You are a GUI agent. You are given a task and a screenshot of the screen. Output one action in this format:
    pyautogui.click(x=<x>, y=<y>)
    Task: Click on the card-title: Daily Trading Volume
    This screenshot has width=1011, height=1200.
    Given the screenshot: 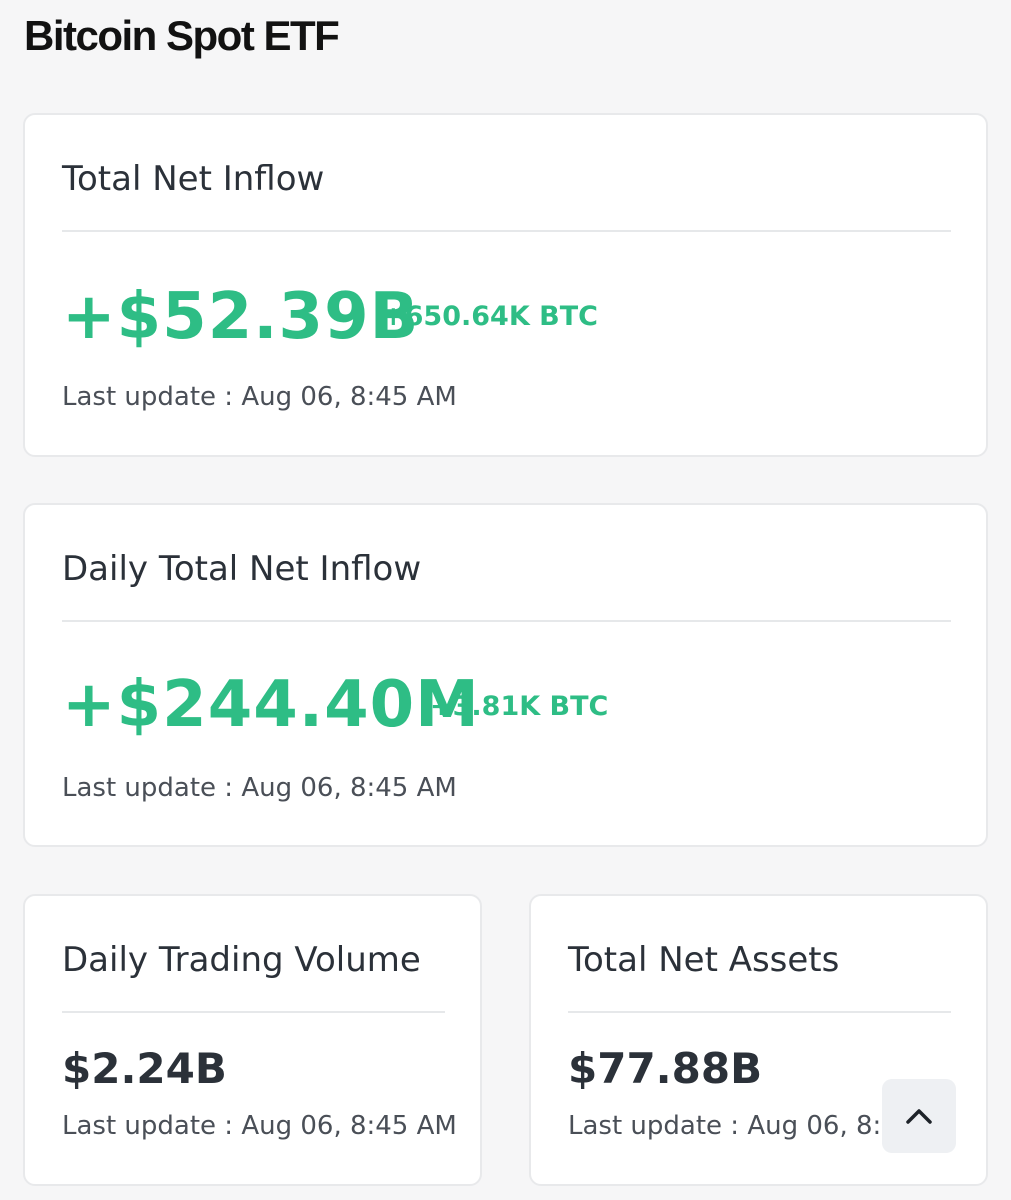 What is the action you would take?
    pyautogui.click(x=241, y=960)
    